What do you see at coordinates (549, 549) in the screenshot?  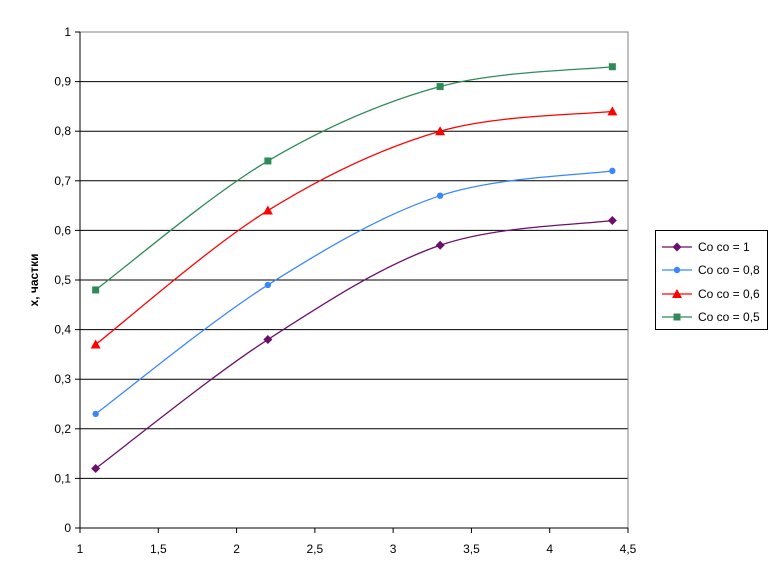 I see `x-tick-label: 4` at bounding box center [549, 549].